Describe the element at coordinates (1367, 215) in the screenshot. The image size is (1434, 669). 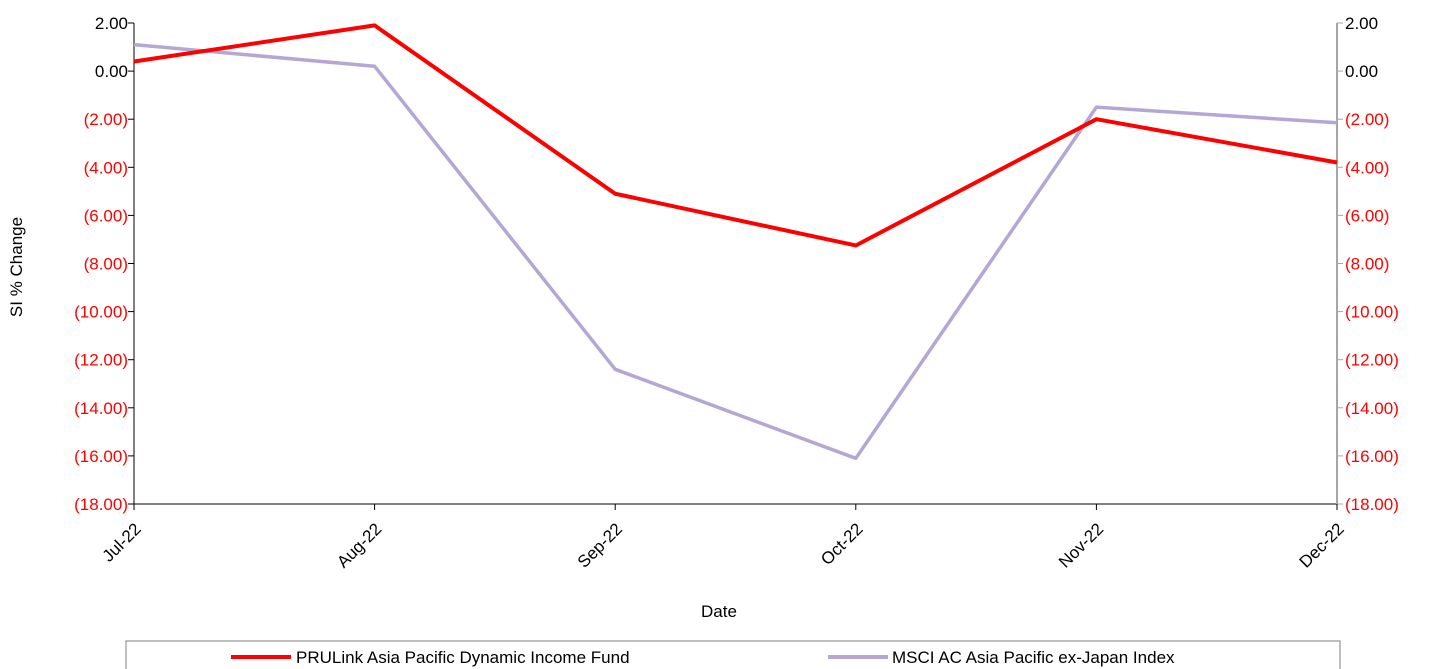
I see `y-tick-label-right: (6.00)` at that location.